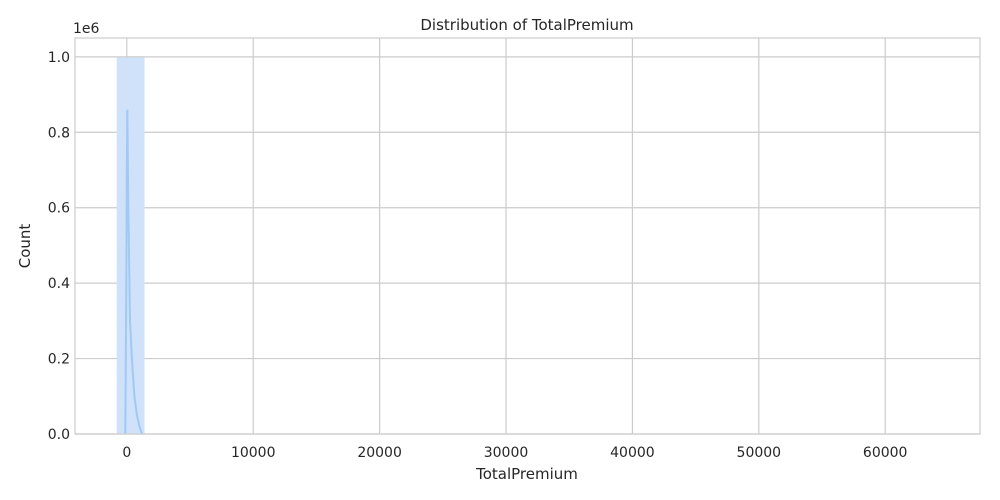 This screenshot has height=500, width=1000. What do you see at coordinates (759, 453) in the screenshot?
I see `x-tick-label-5: 50000` at bounding box center [759, 453].